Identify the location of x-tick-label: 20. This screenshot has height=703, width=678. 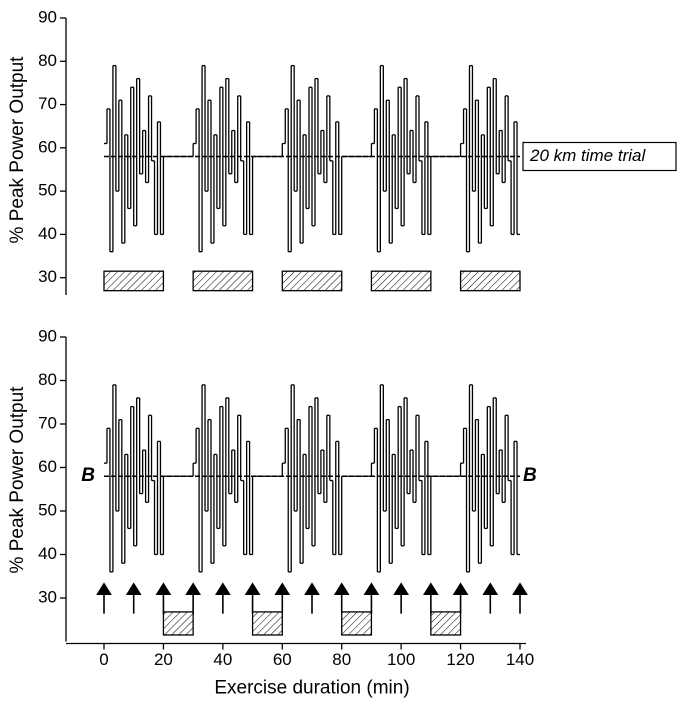
(163, 659).